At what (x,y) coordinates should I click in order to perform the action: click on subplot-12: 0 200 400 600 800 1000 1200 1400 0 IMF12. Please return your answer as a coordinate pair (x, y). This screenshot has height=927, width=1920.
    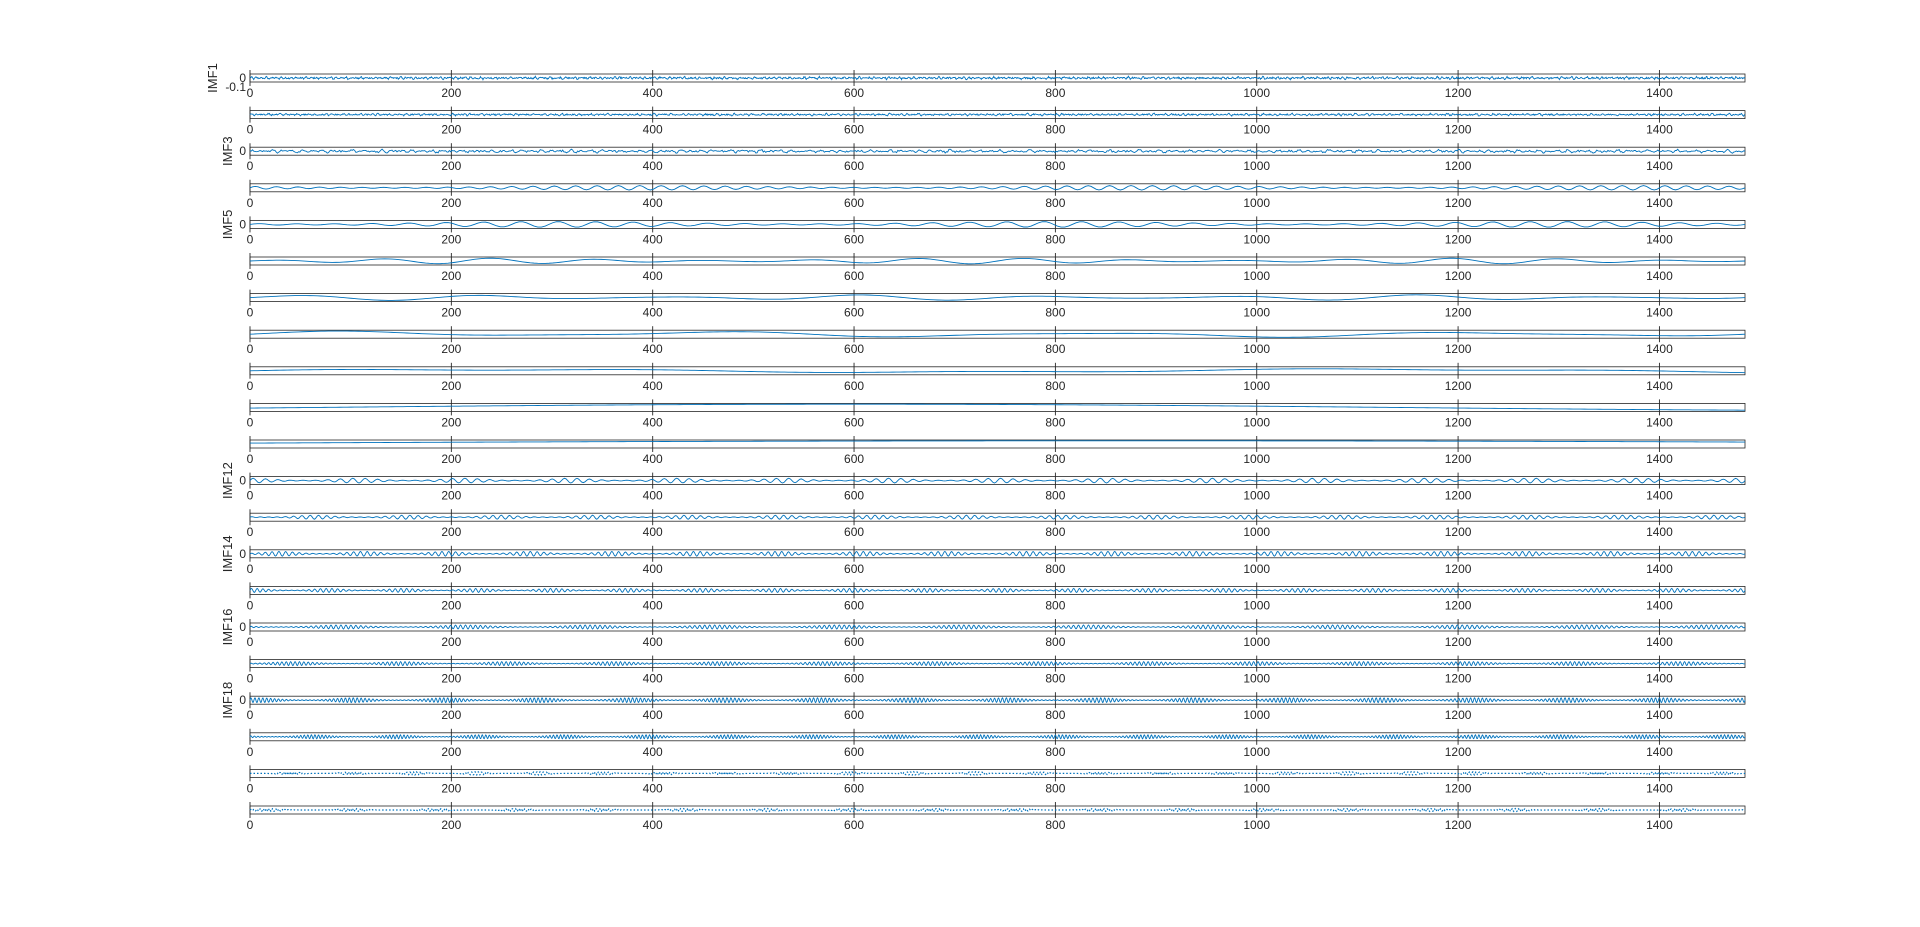
    Looking at the image, I should click on (983, 482).